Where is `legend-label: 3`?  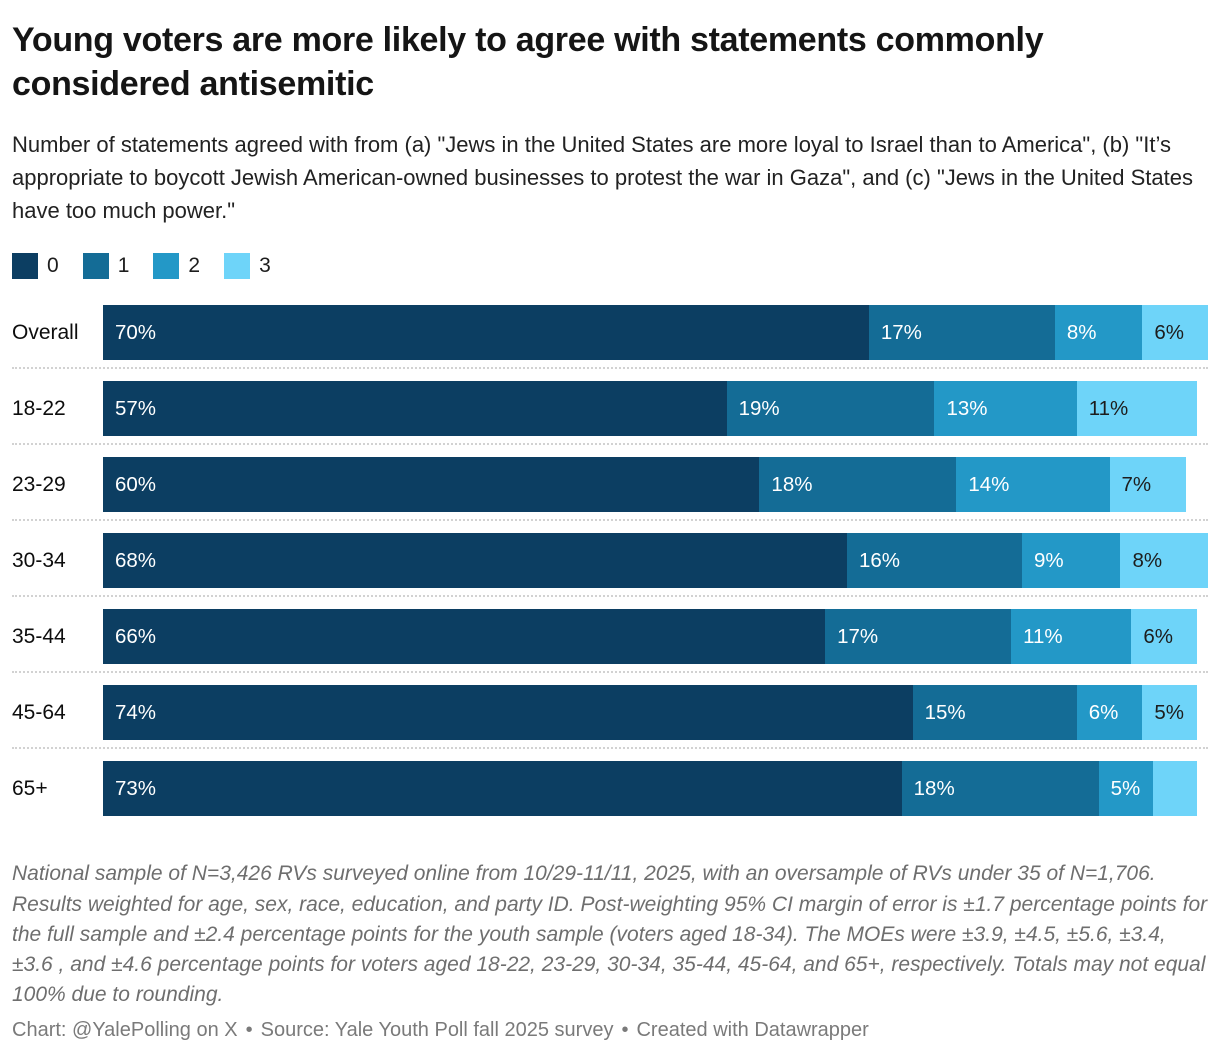 legend-label: 3 is located at coordinates (265, 266).